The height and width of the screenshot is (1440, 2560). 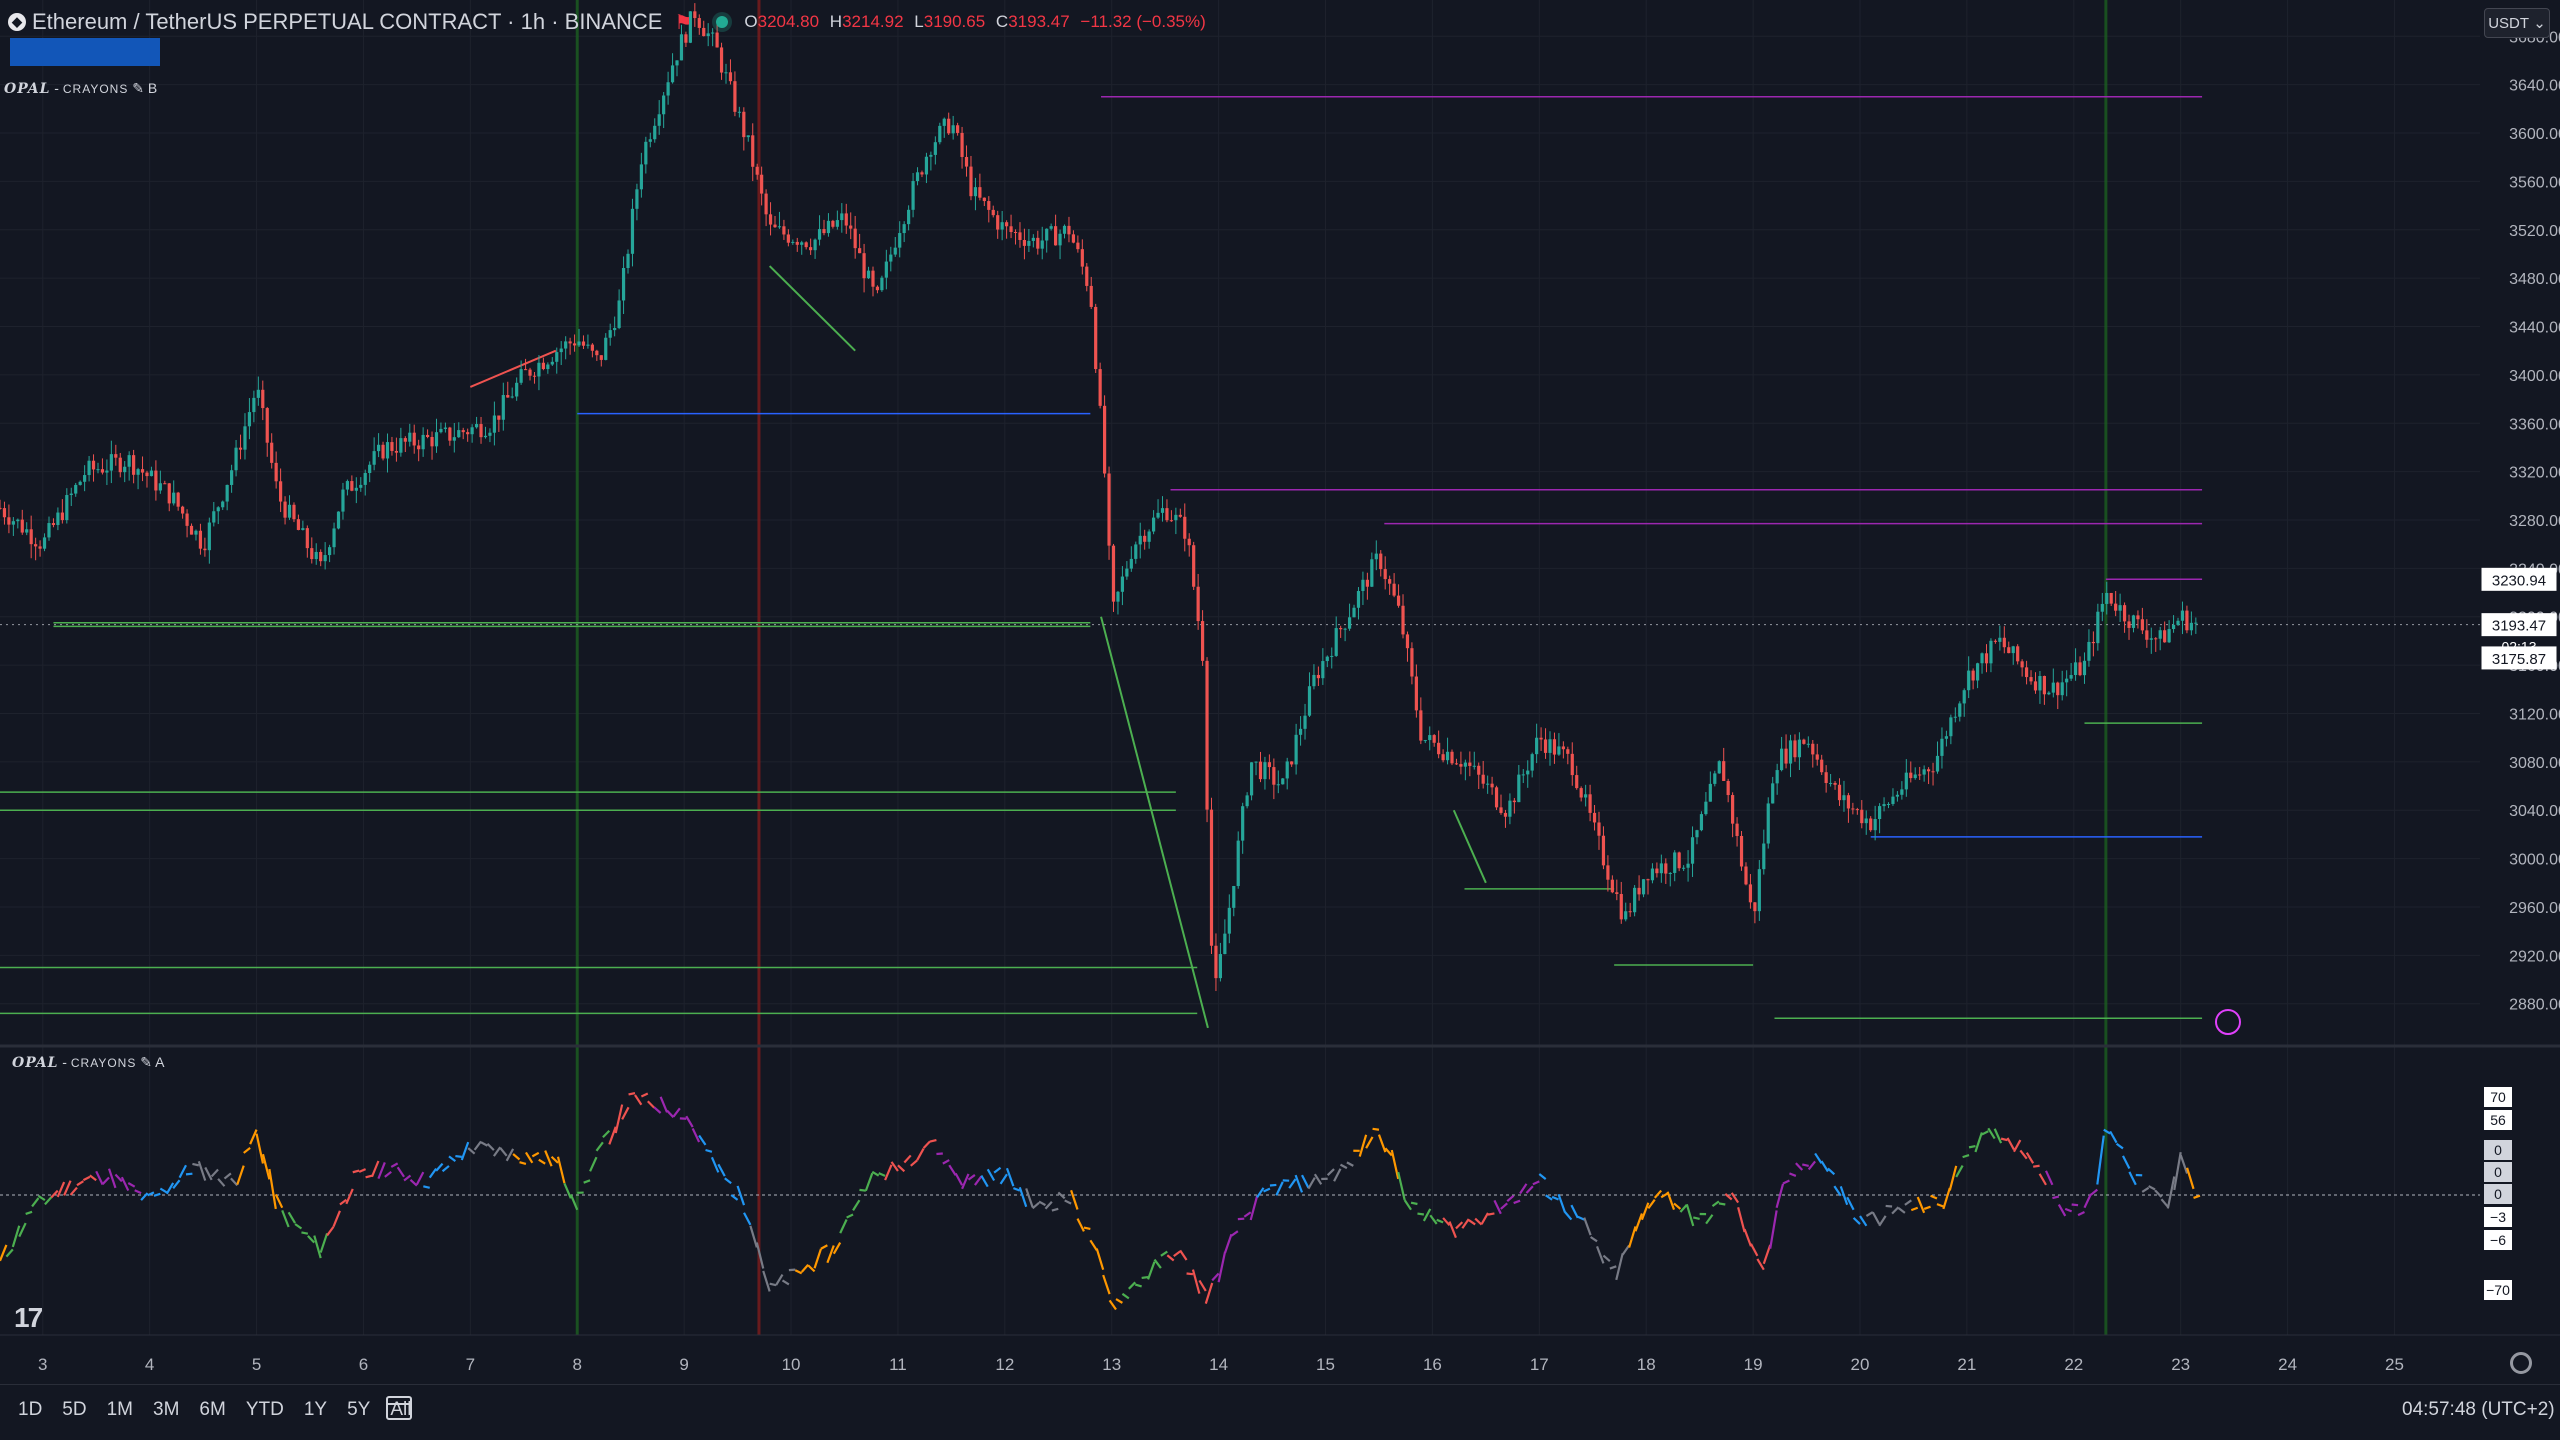 I want to click on timeframe-5d: 5D, so click(x=74, y=1410).